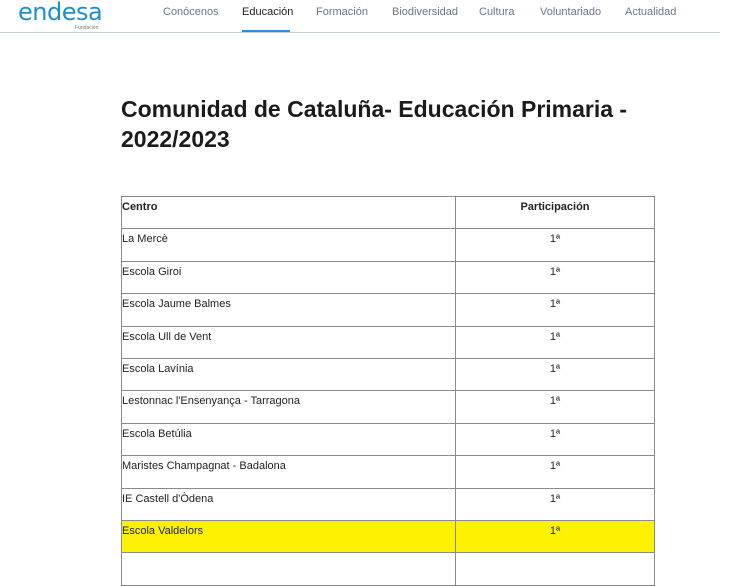 This screenshot has width=735, height=586. What do you see at coordinates (288, 472) in the screenshot?
I see `cell-centro: Maristes Champagnat - Badalona` at bounding box center [288, 472].